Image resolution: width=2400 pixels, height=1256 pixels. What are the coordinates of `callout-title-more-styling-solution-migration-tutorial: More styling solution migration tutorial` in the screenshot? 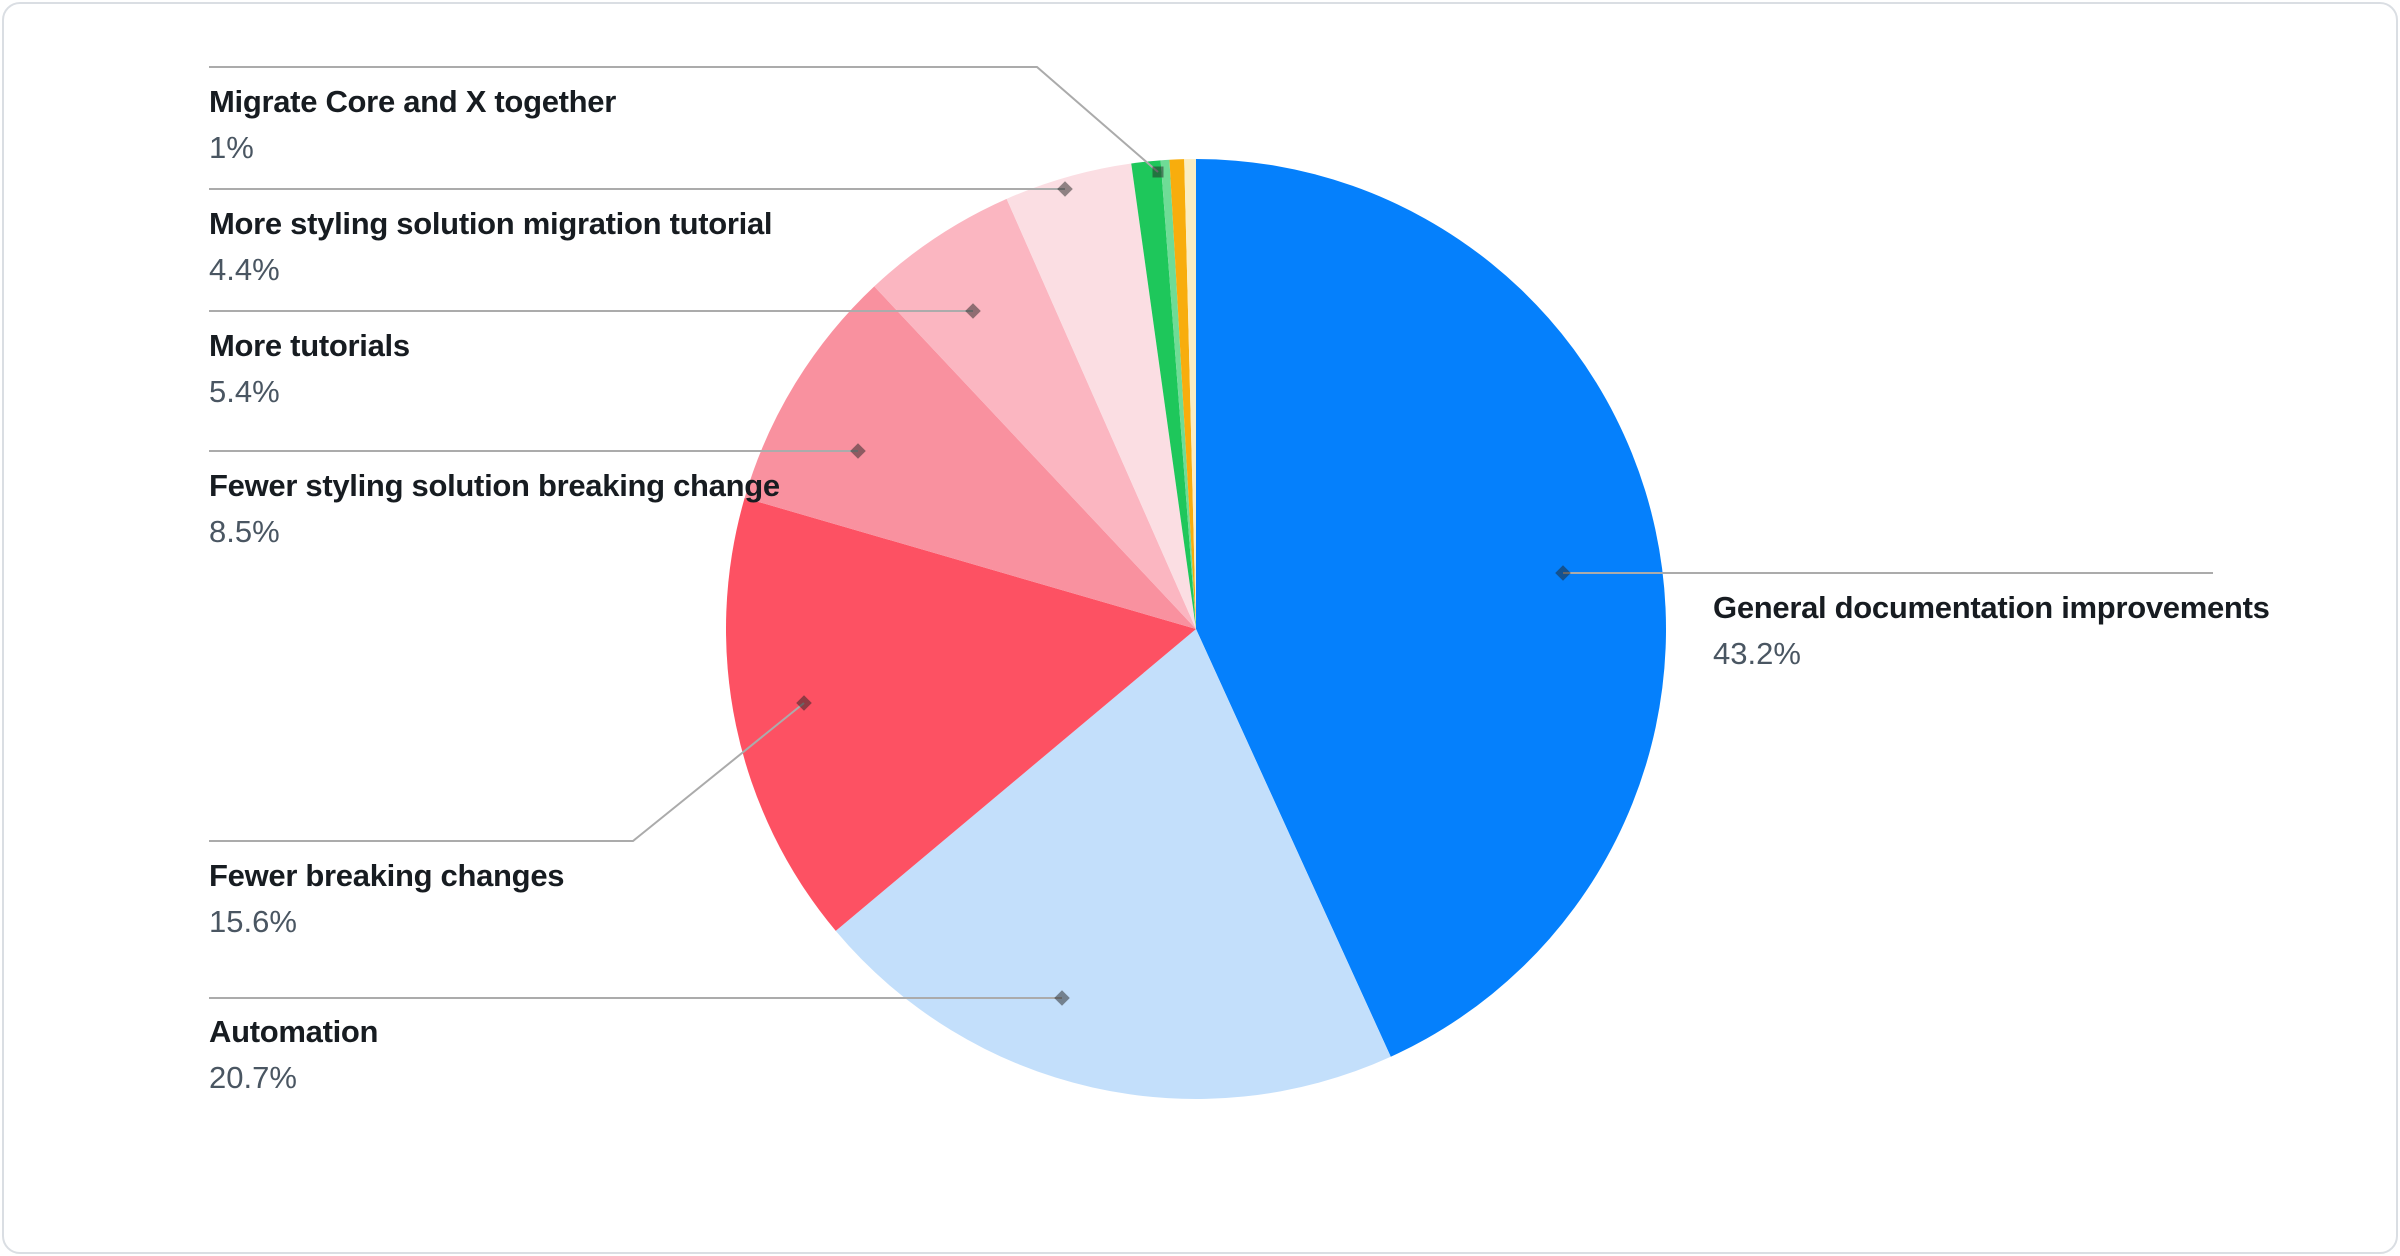 It's located at (491, 223).